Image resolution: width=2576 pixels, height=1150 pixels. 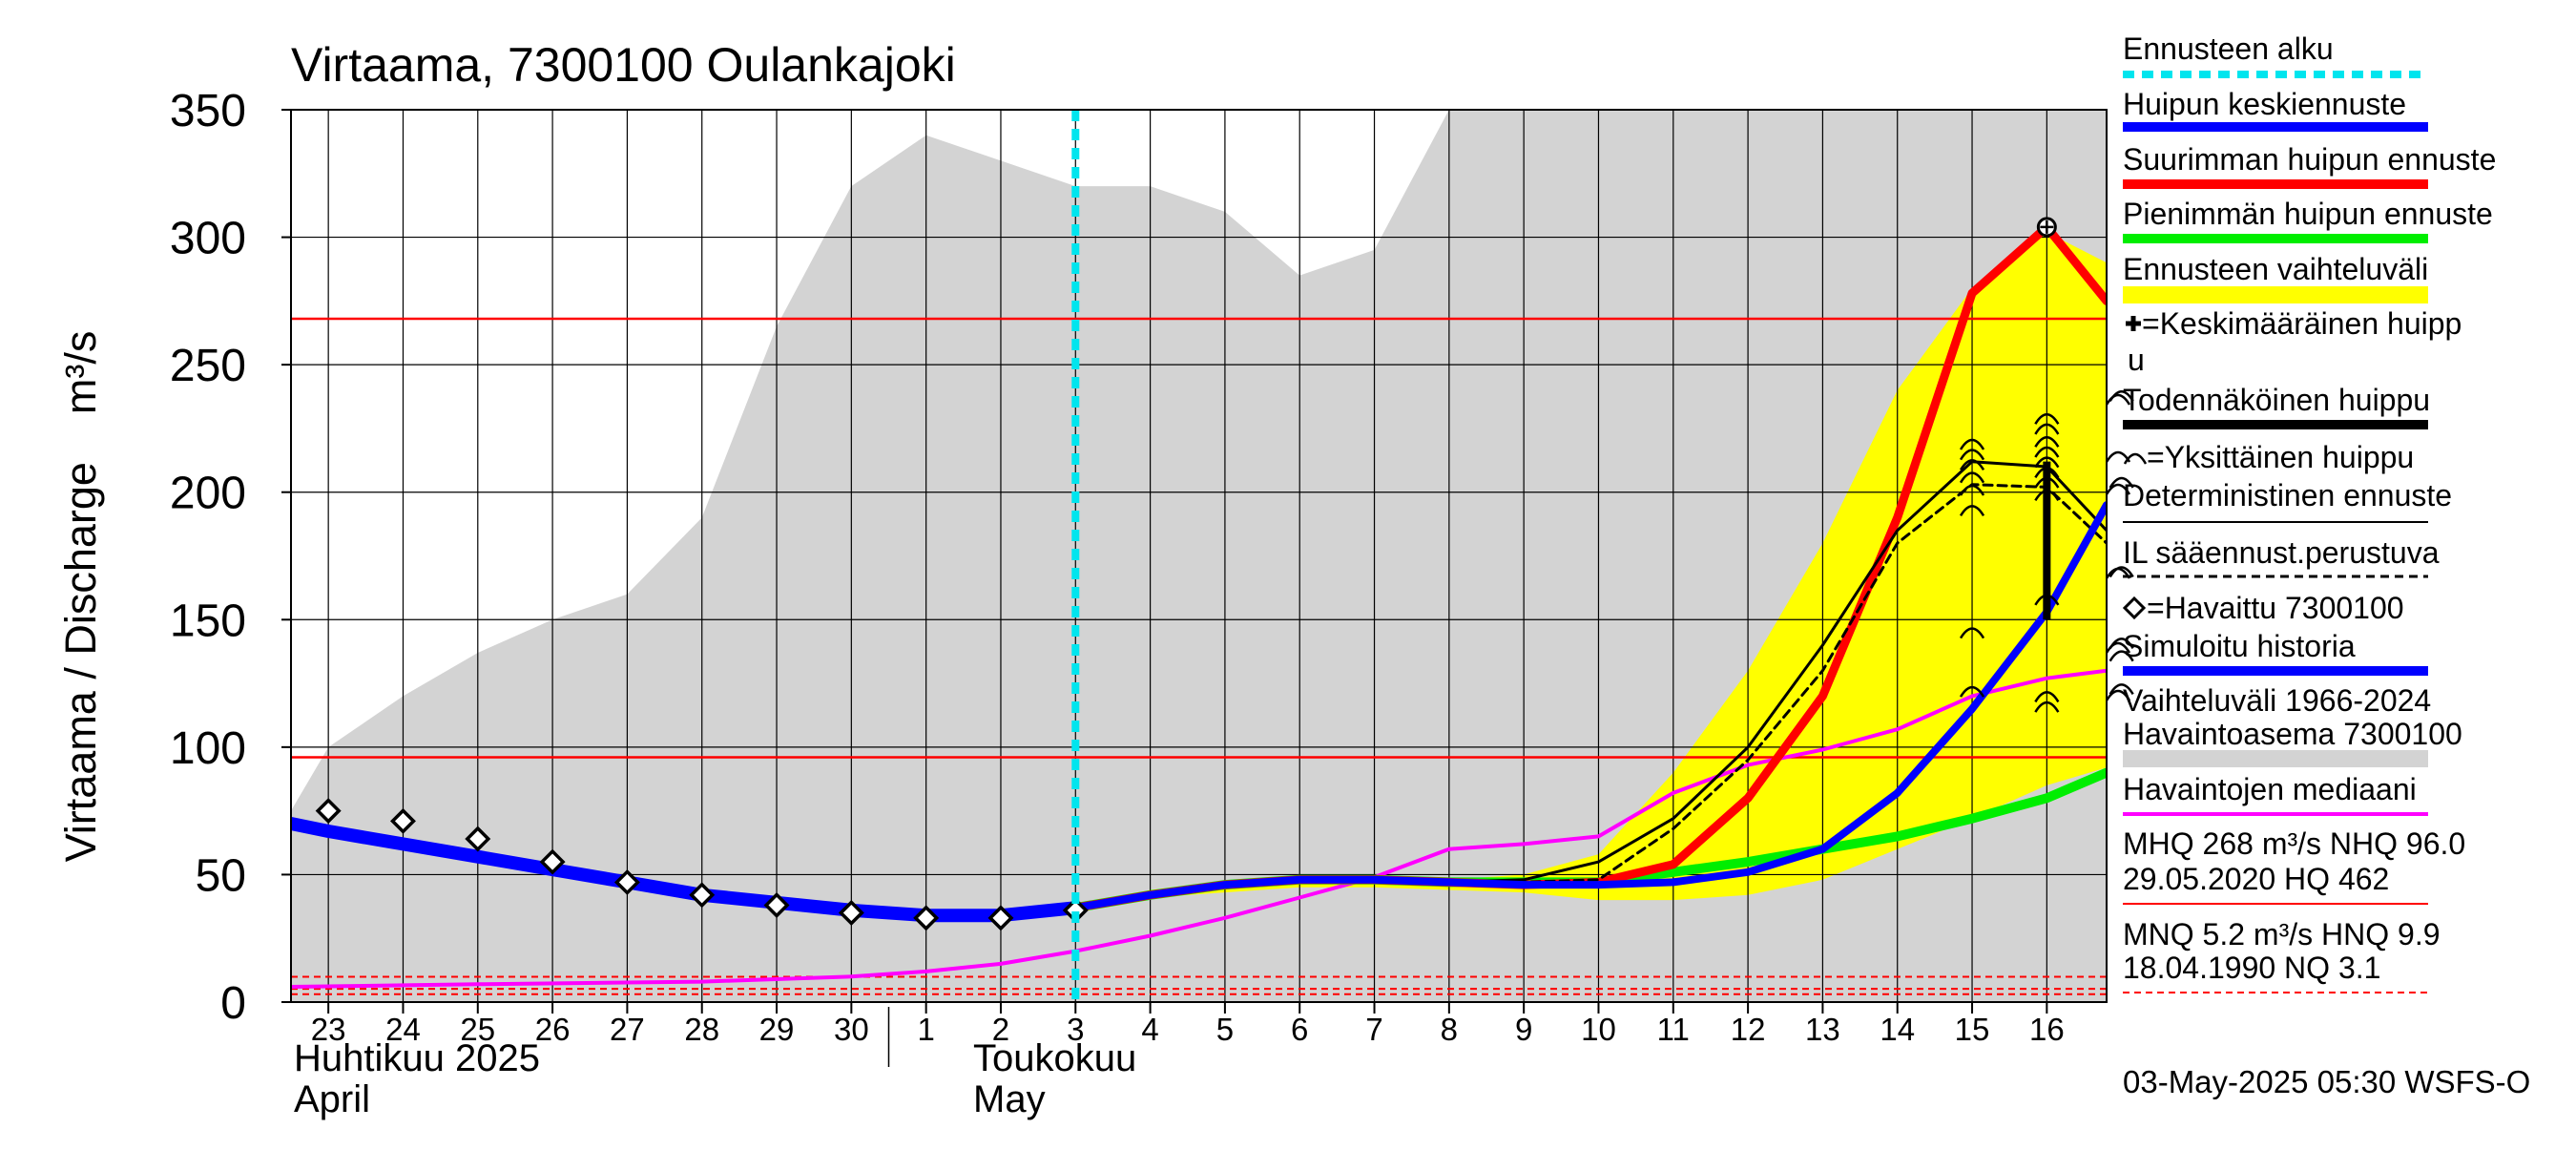 What do you see at coordinates (1000, 1029) in the screenshot?
I see `x-tick-label: 2` at bounding box center [1000, 1029].